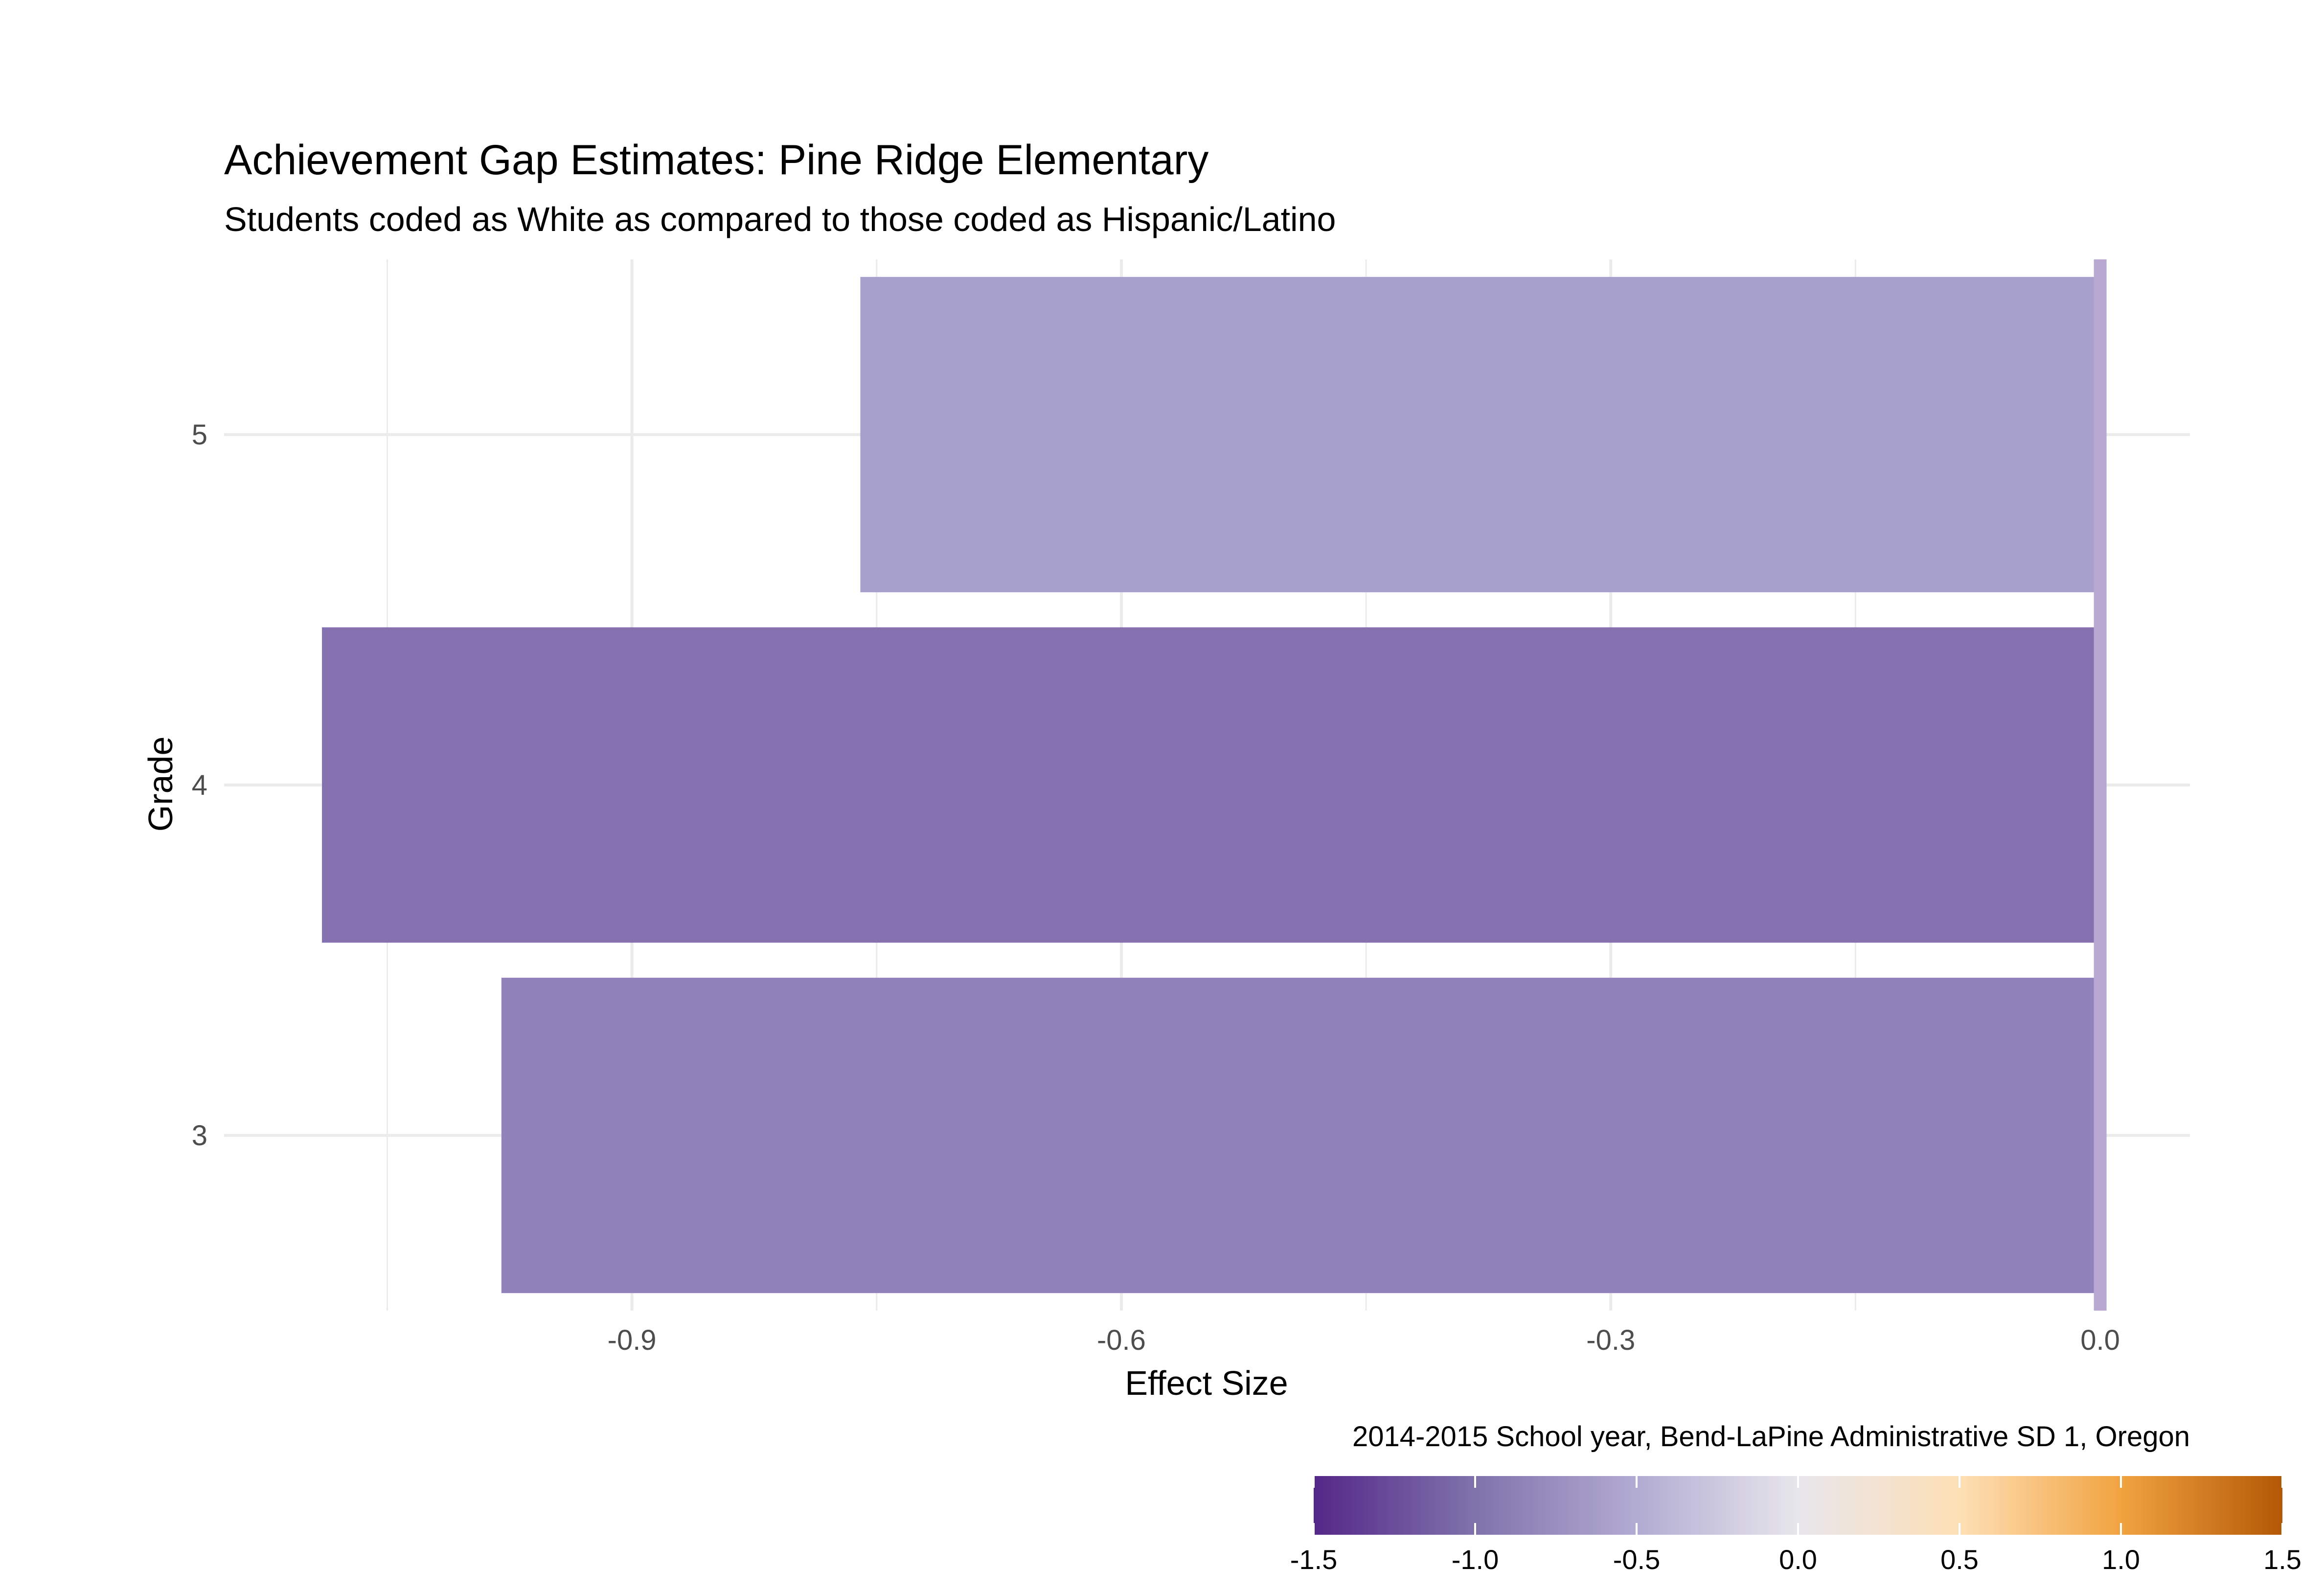 The width and height of the screenshot is (2324, 1593). Describe the element at coordinates (1207, 1383) in the screenshot. I see `x-axis-title: Effect Size` at that location.